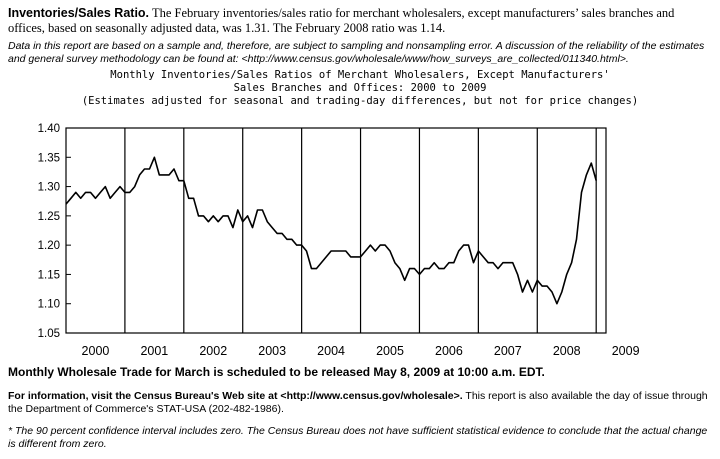  Describe the element at coordinates (49, 188) in the screenshot. I see `y-tick-label: 1.30` at that location.